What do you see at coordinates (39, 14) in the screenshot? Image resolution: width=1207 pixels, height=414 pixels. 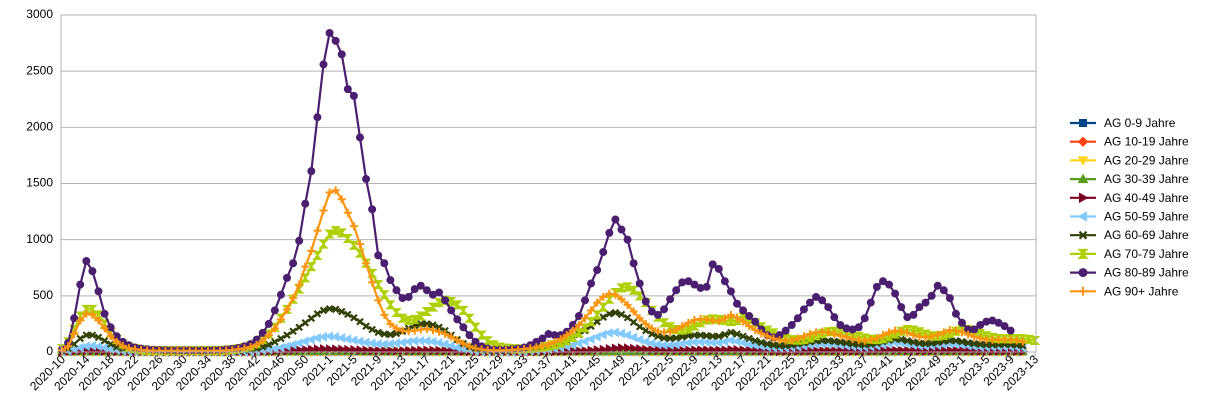 I see `y-tick-label: 3000` at bounding box center [39, 14].